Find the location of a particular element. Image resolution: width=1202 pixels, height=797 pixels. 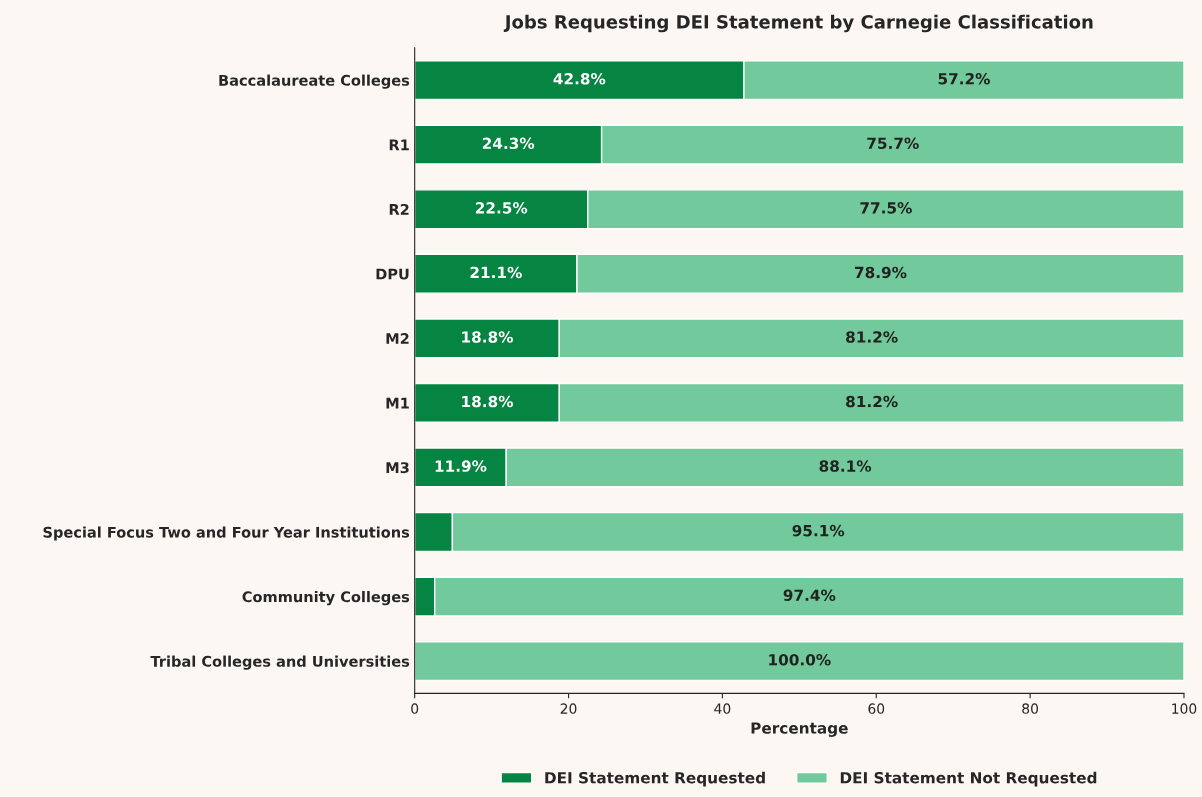

y-tick-label: Special Focus Two and Four Year Institutions is located at coordinates (226, 533).